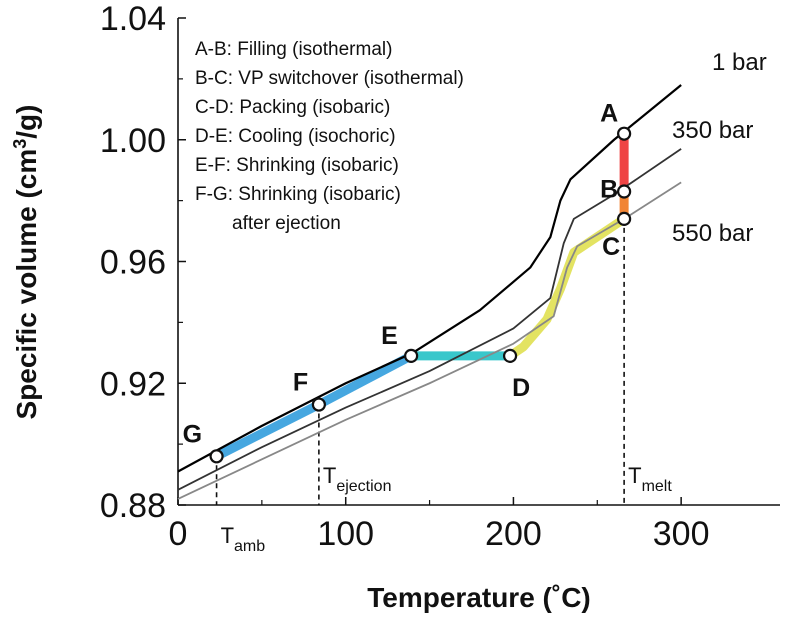 This screenshot has height=619, width=800. I want to click on ref-label-melt: Tmelt, so click(650, 479).